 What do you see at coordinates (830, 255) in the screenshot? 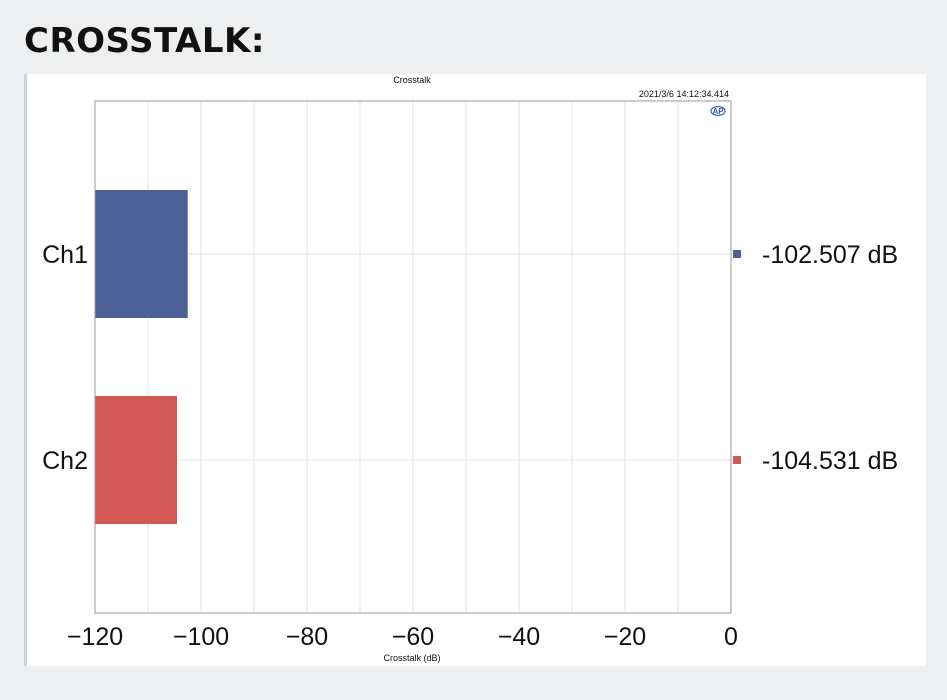
I see `value-label: -102.507 dB` at bounding box center [830, 255].